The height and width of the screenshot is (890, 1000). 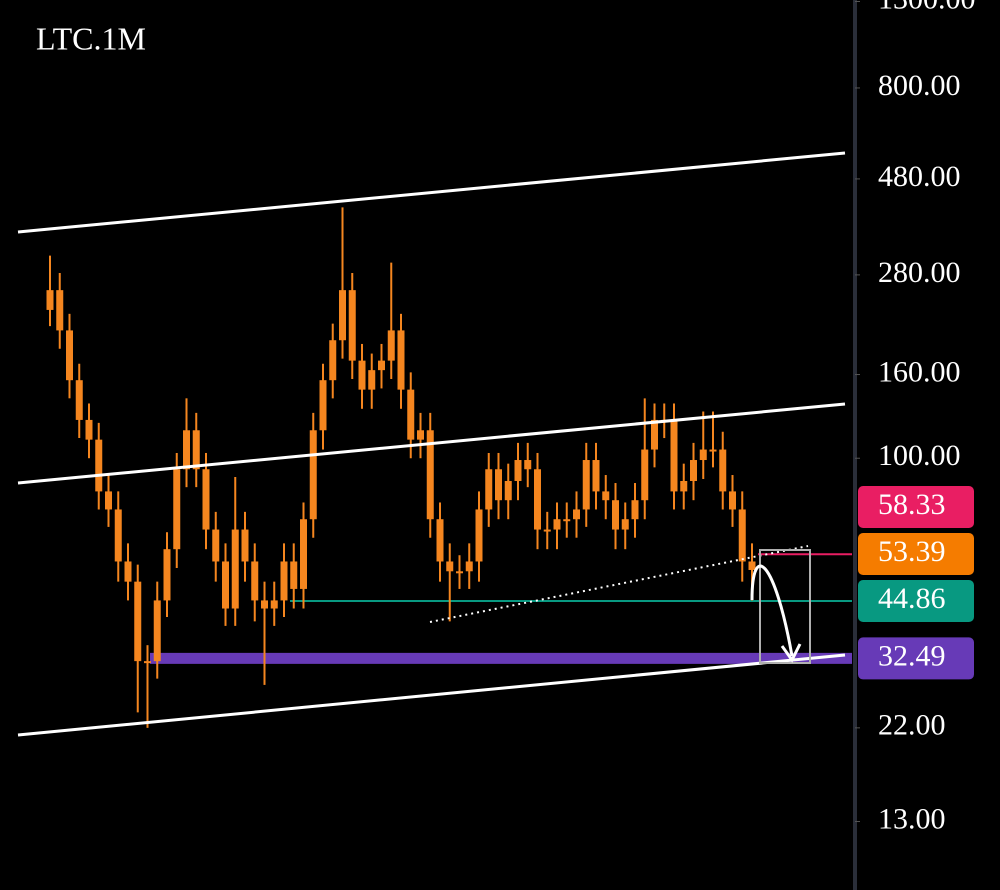 What do you see at coordinates (912, 818) in the screenshot?
I see `y-tick-label: 13.00` at bounding box center [912, 818].